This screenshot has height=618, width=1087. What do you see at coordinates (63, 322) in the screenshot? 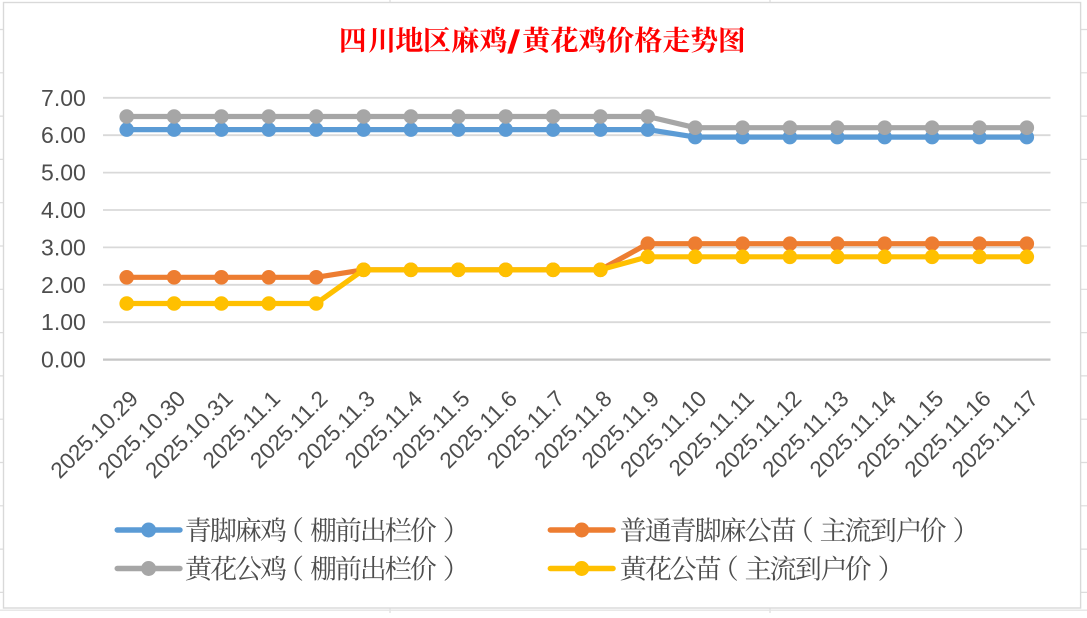
I see `svg-text: 1.00` at bounding box center [63, 322].